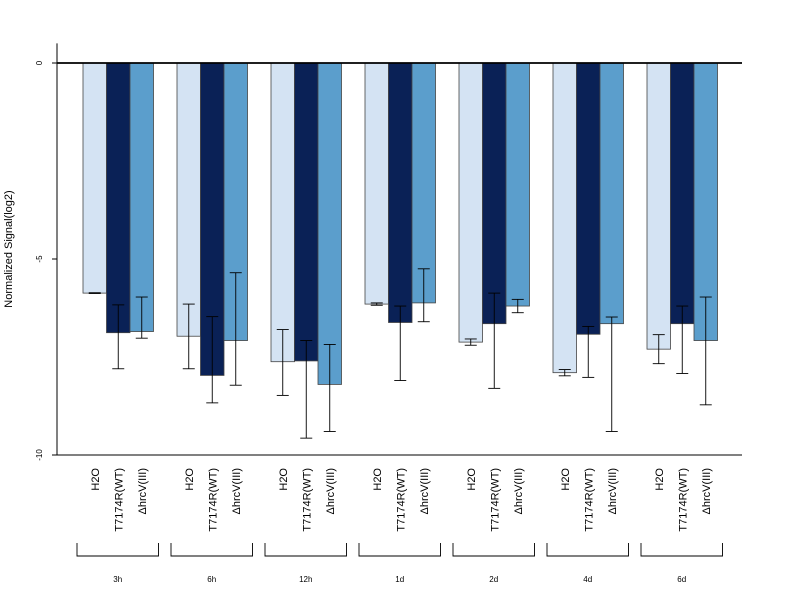 The width and height of the screenshot is (800, 600). I want to click on group-labels-layer: 3h 6h 12h 1d 2d 4d 6d, so click(399, 579).